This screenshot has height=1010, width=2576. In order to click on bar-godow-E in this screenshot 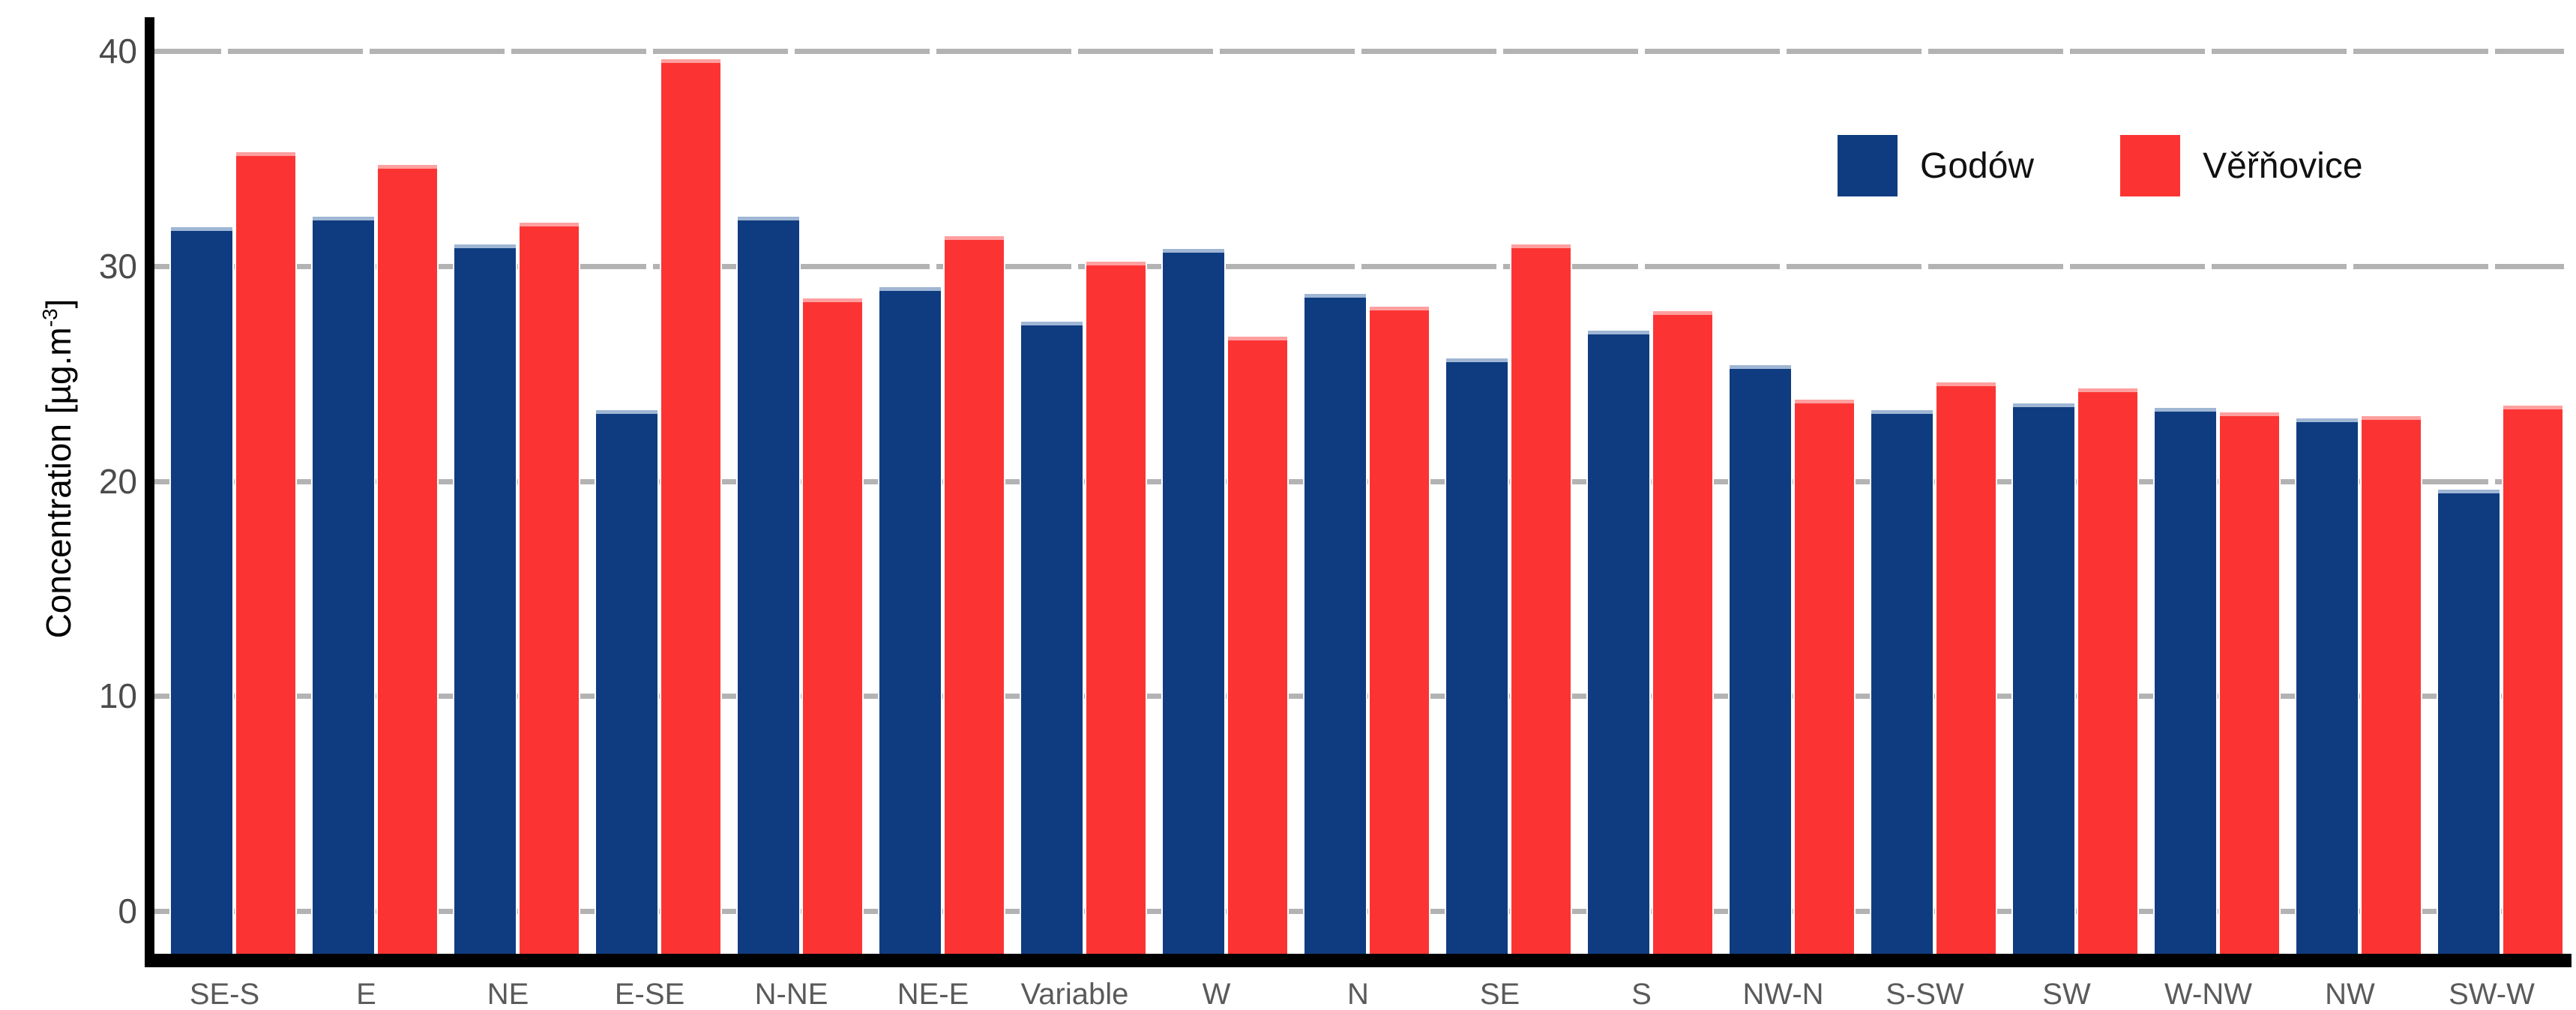, I will do `click(343, 585)`.